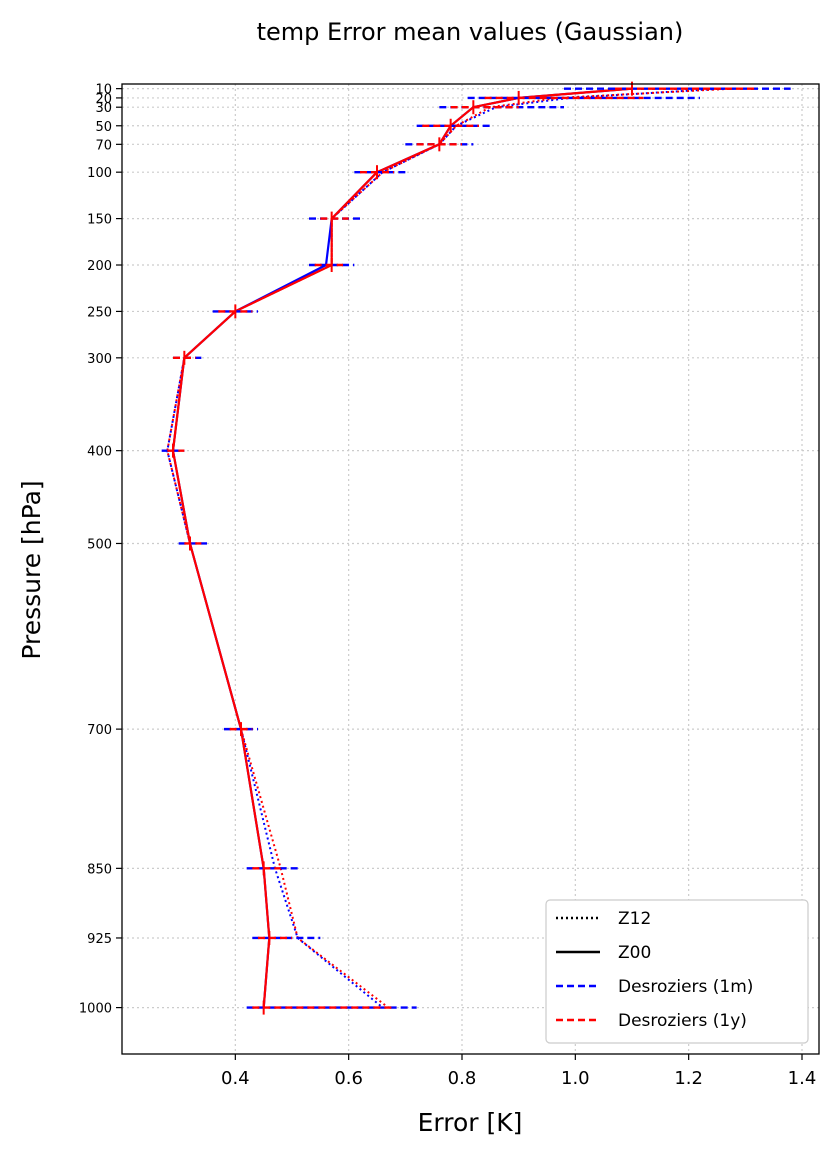  Describe the element at coordinates (103, 108) in the screenshot. I see `y-tick-label: 30` at that location.